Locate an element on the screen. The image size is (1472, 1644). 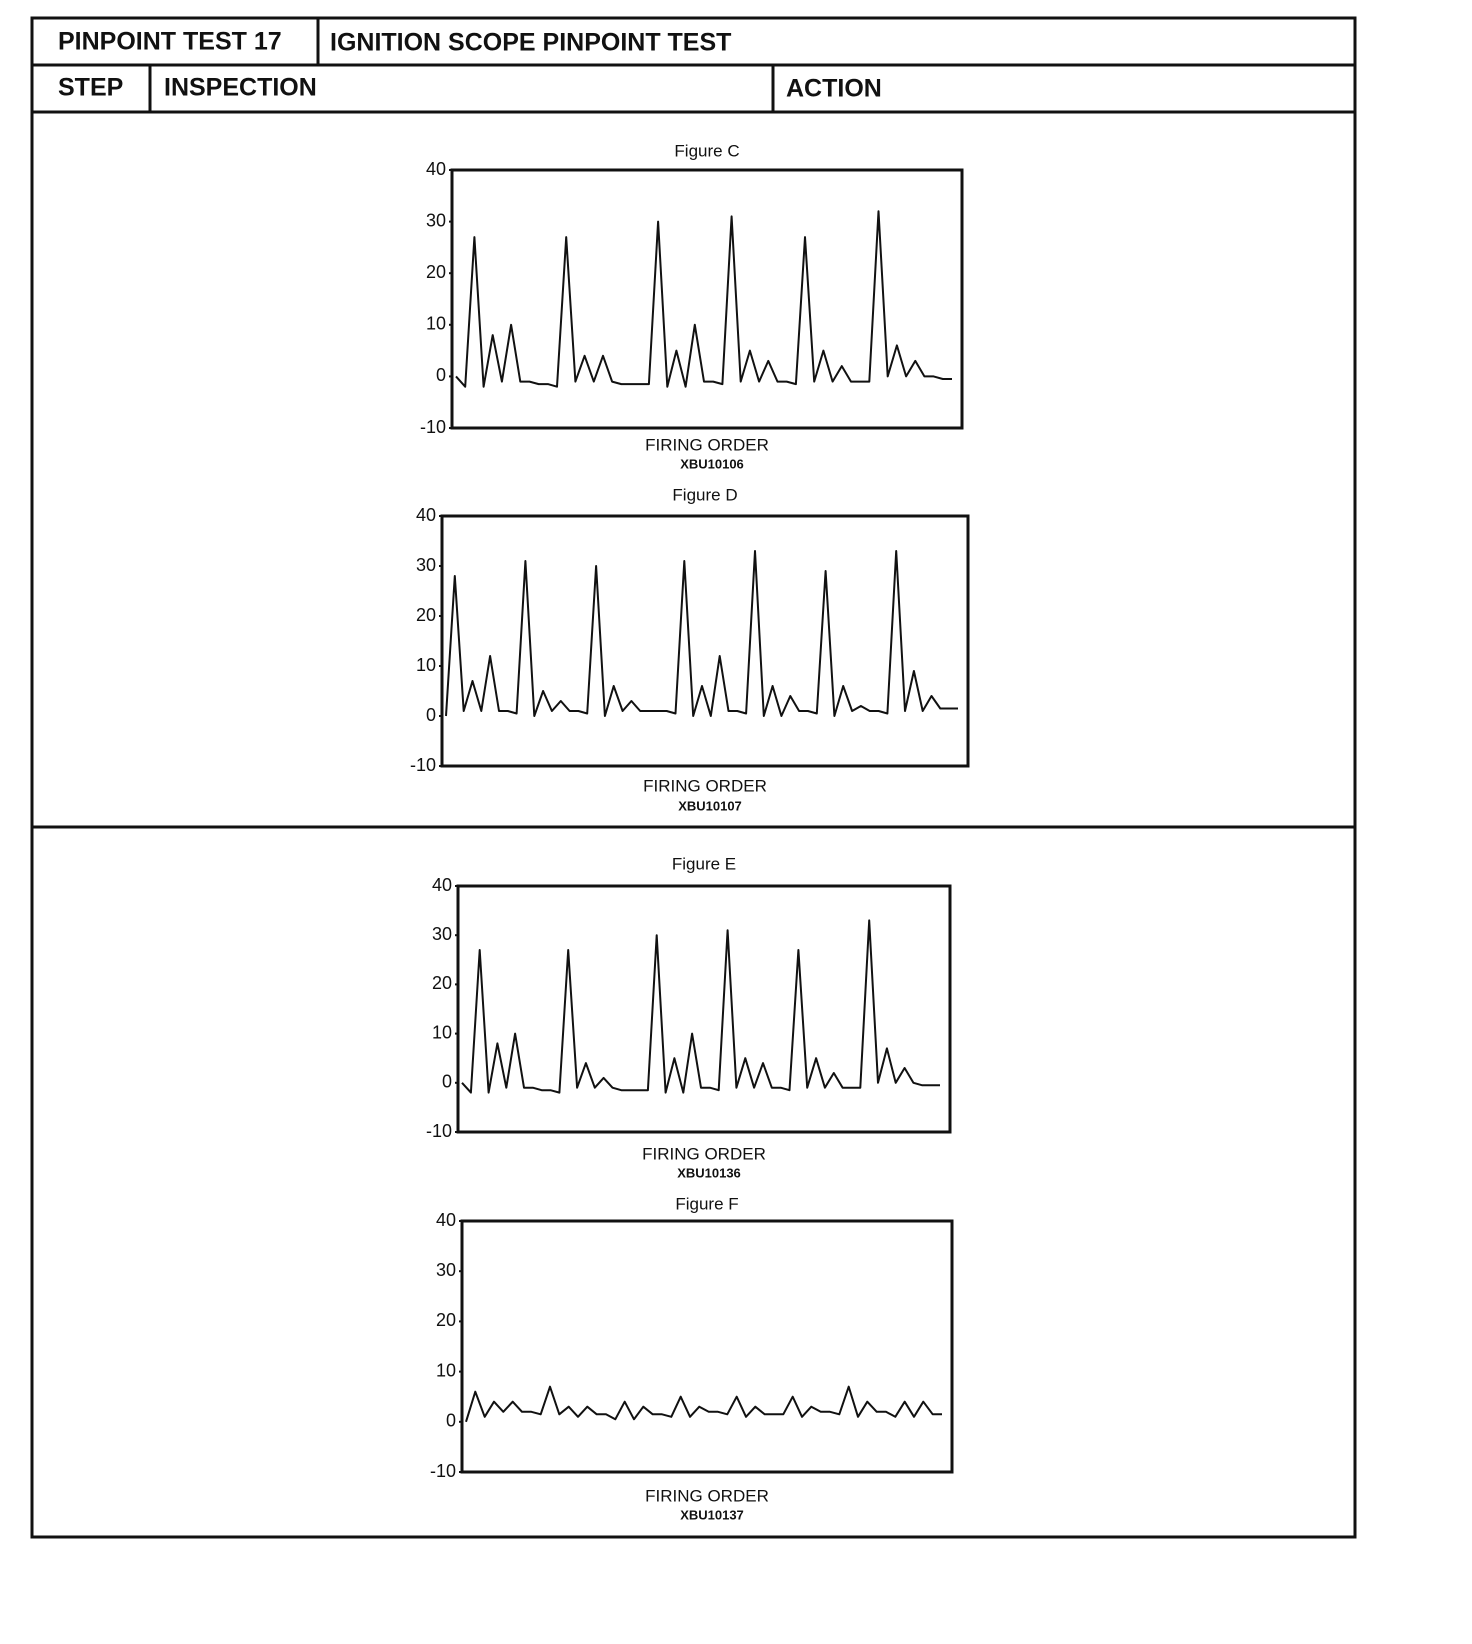
figure-code: XBU10107 is located at coordinates (710, 805).